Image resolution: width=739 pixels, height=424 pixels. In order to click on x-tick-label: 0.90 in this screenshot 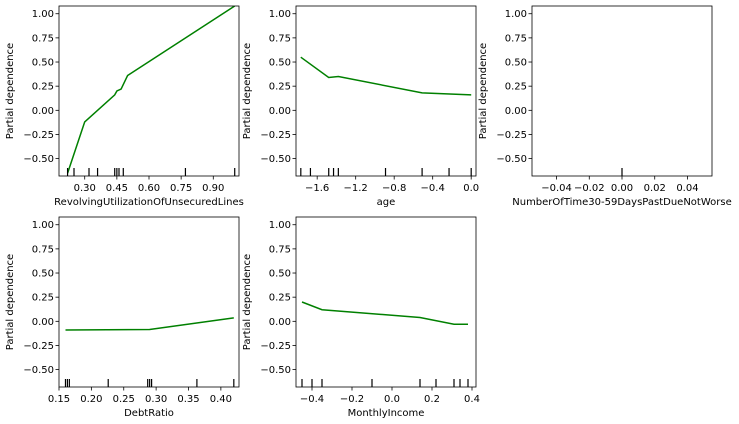, I will do `click(213, 188)`.